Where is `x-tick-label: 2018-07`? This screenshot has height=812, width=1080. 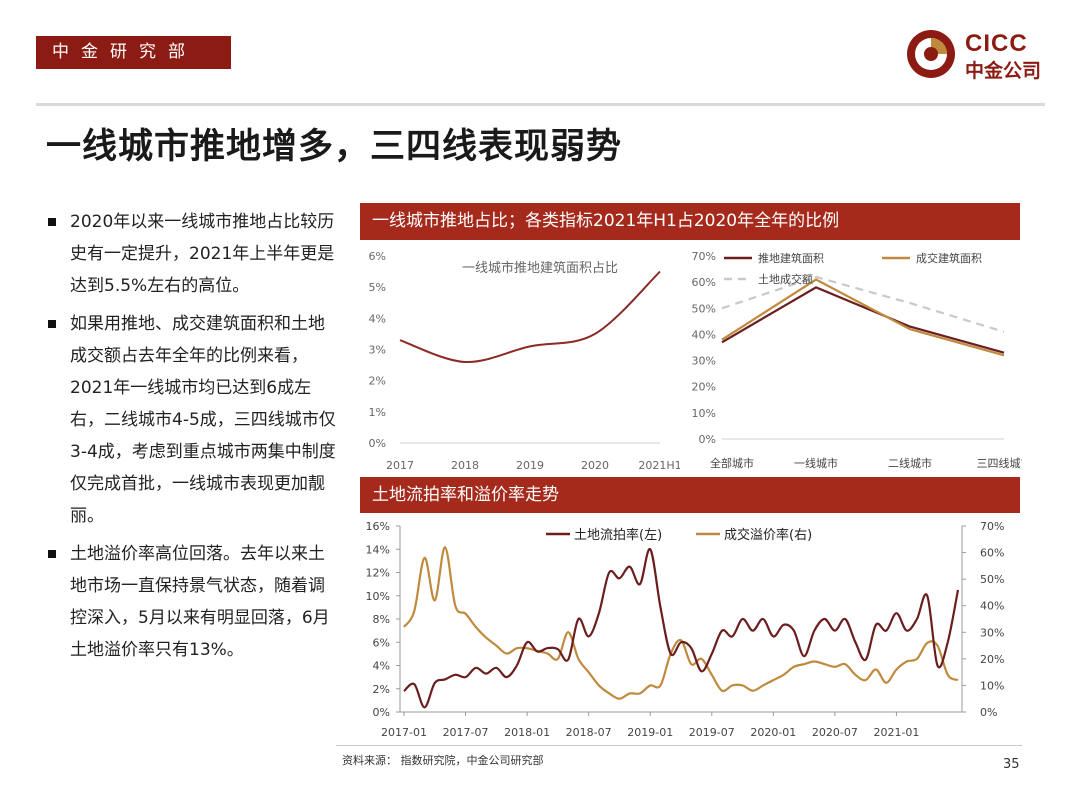 x-tick-label: 2018-07 is located at coordinates (589, 732).